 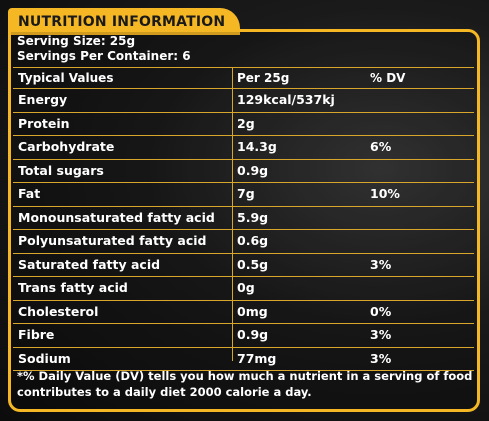 I want to click on table-row: Fibre 0.9g 3%, so click(x=243, y=336).